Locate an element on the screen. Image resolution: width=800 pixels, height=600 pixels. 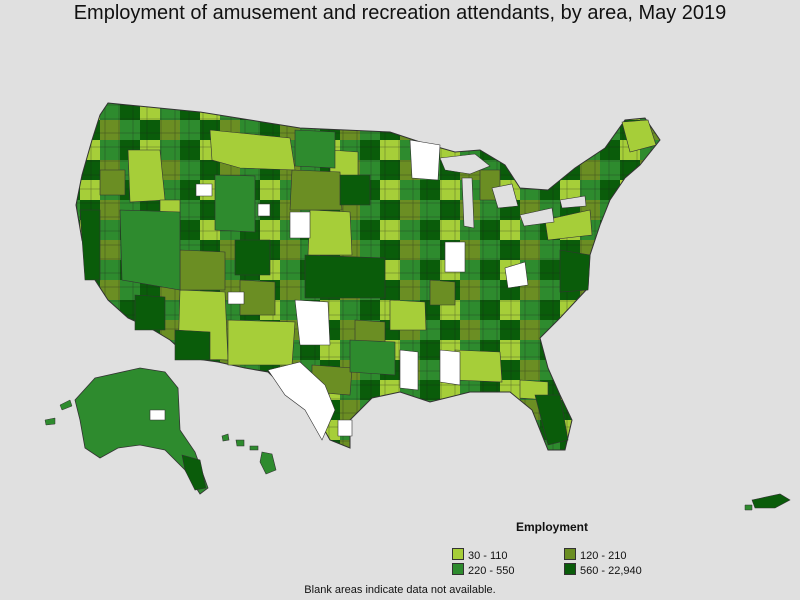
legend-label: 30 - 110 is located at coordinates (488, 556).